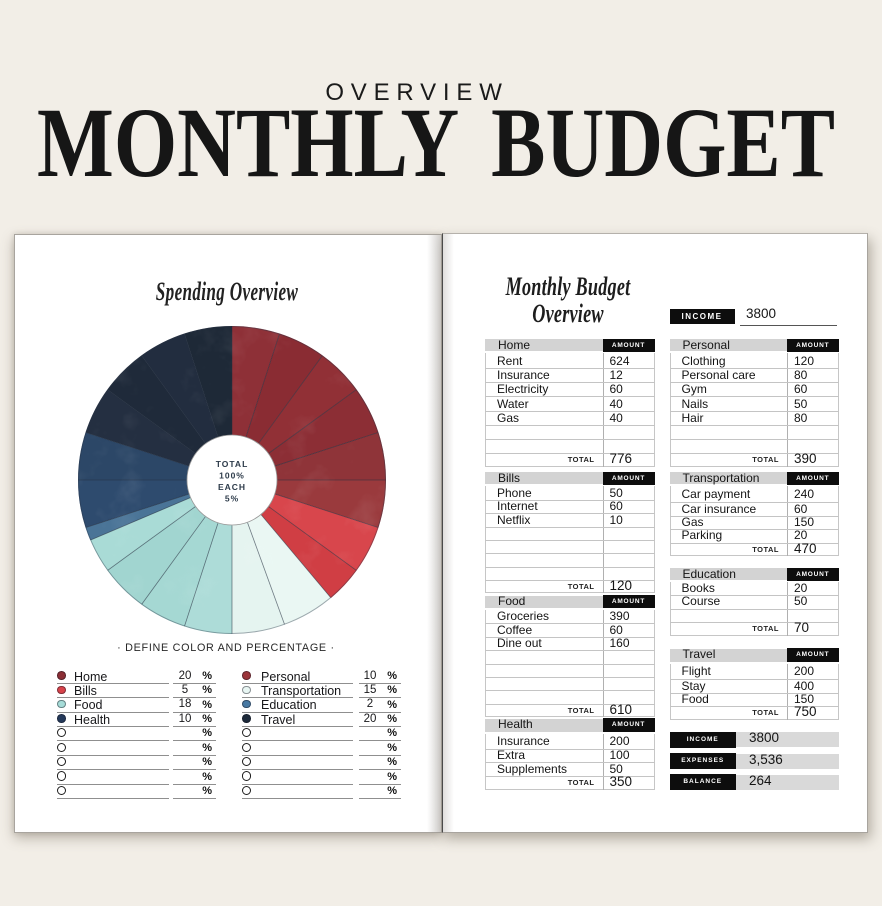 Image resolution: width=882 pixels, height=906 pixels. Describe the element at coordinates (232, 475) in the screenshot. I see `svg-text: 100%` at that location.